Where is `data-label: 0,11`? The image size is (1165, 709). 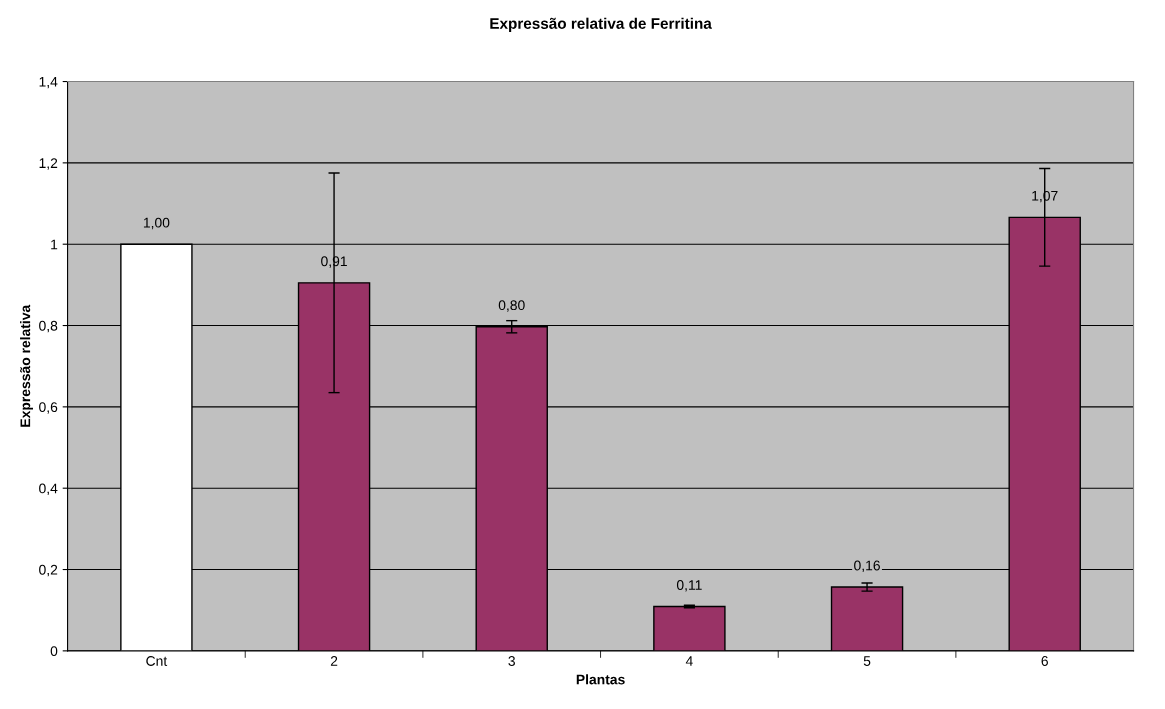 data-label: 0,11 is located at coordinates (689, 586).